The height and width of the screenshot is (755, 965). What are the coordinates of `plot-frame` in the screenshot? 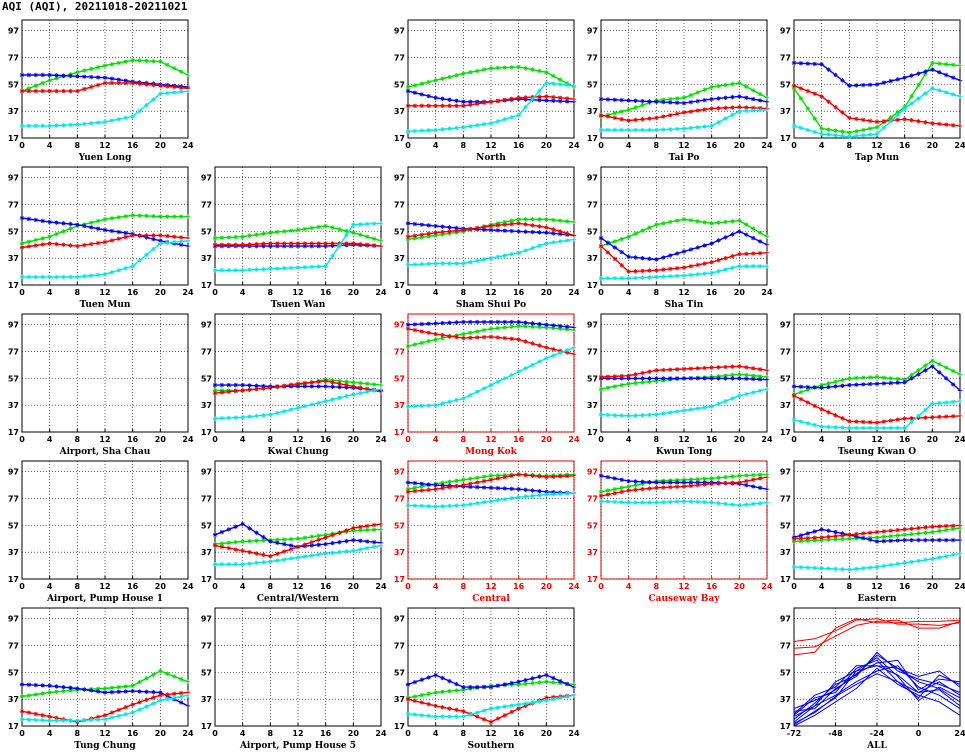 It's located at (491, 520).